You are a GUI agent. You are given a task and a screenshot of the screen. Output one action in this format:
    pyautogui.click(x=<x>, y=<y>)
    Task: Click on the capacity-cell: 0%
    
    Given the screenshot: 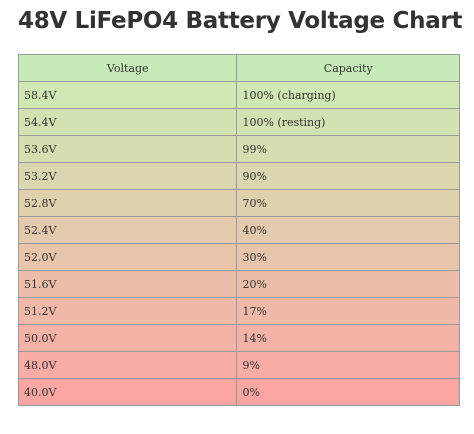 What is the action you would take?
    pyautogui.click(x=348, y=392)
    